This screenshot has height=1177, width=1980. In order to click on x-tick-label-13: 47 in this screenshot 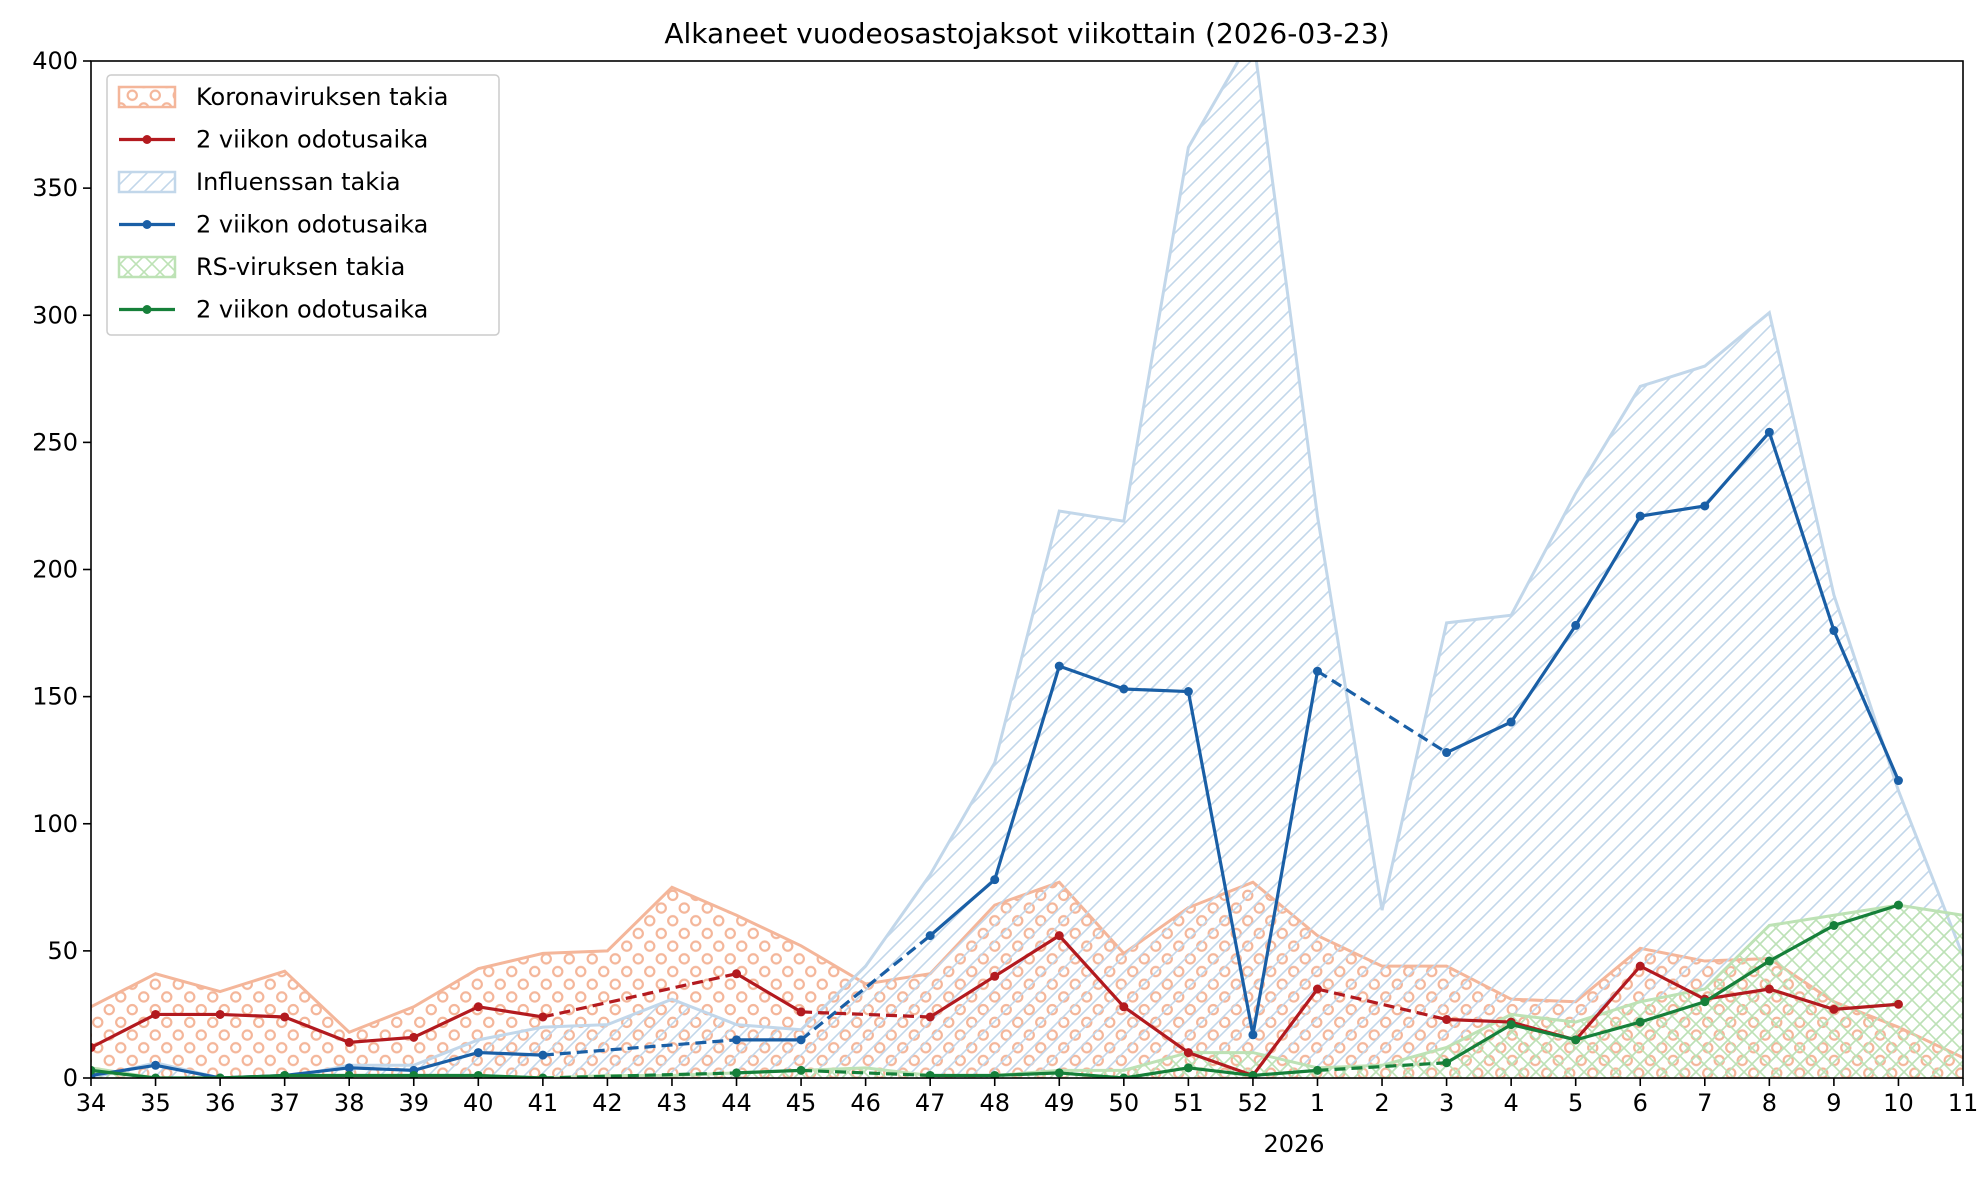, I will do `click(930, 1103)`.